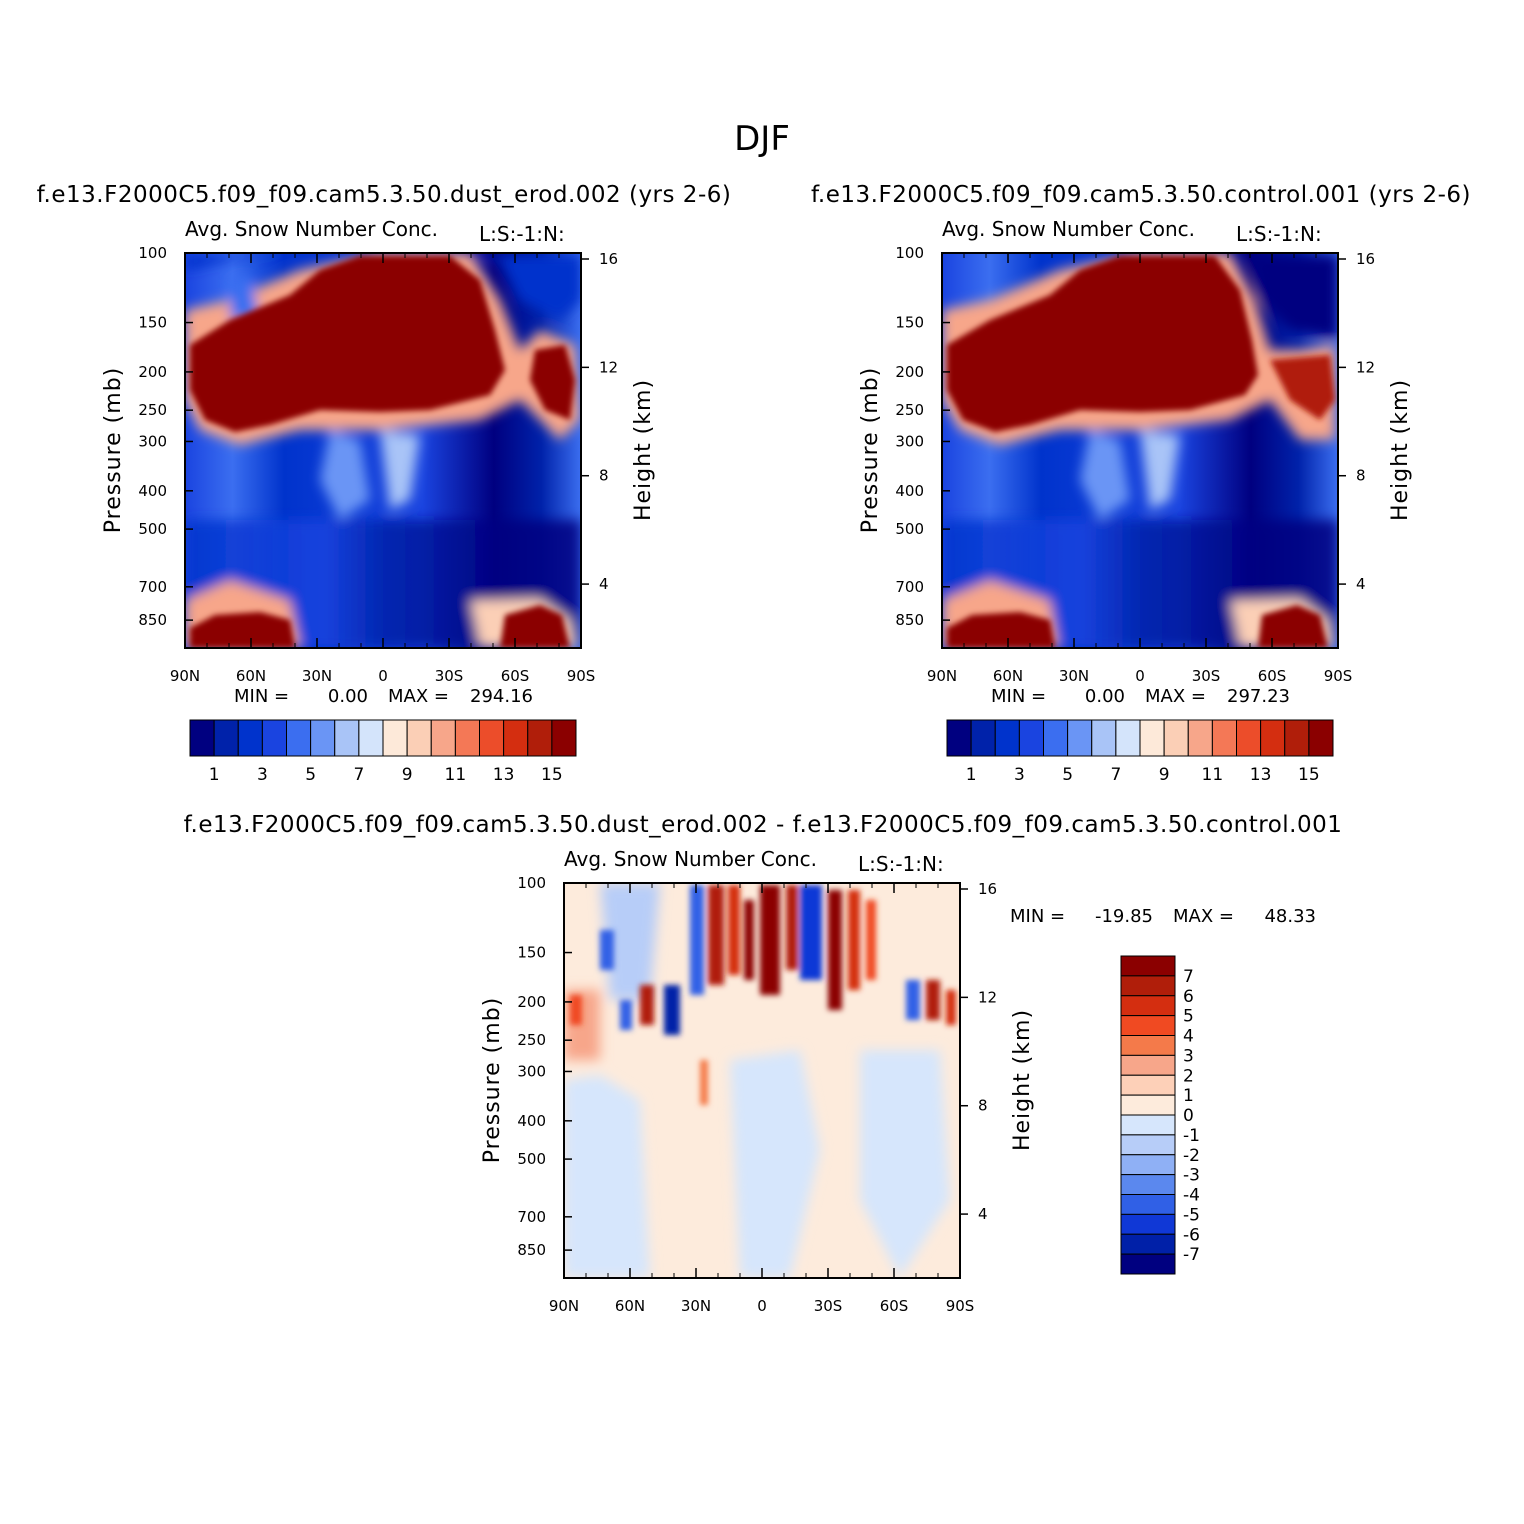  What do you see at coordinates (1115, 775) in the screenshot?
I see `colorbar-label: 7` at bounding box center [1115, 775].